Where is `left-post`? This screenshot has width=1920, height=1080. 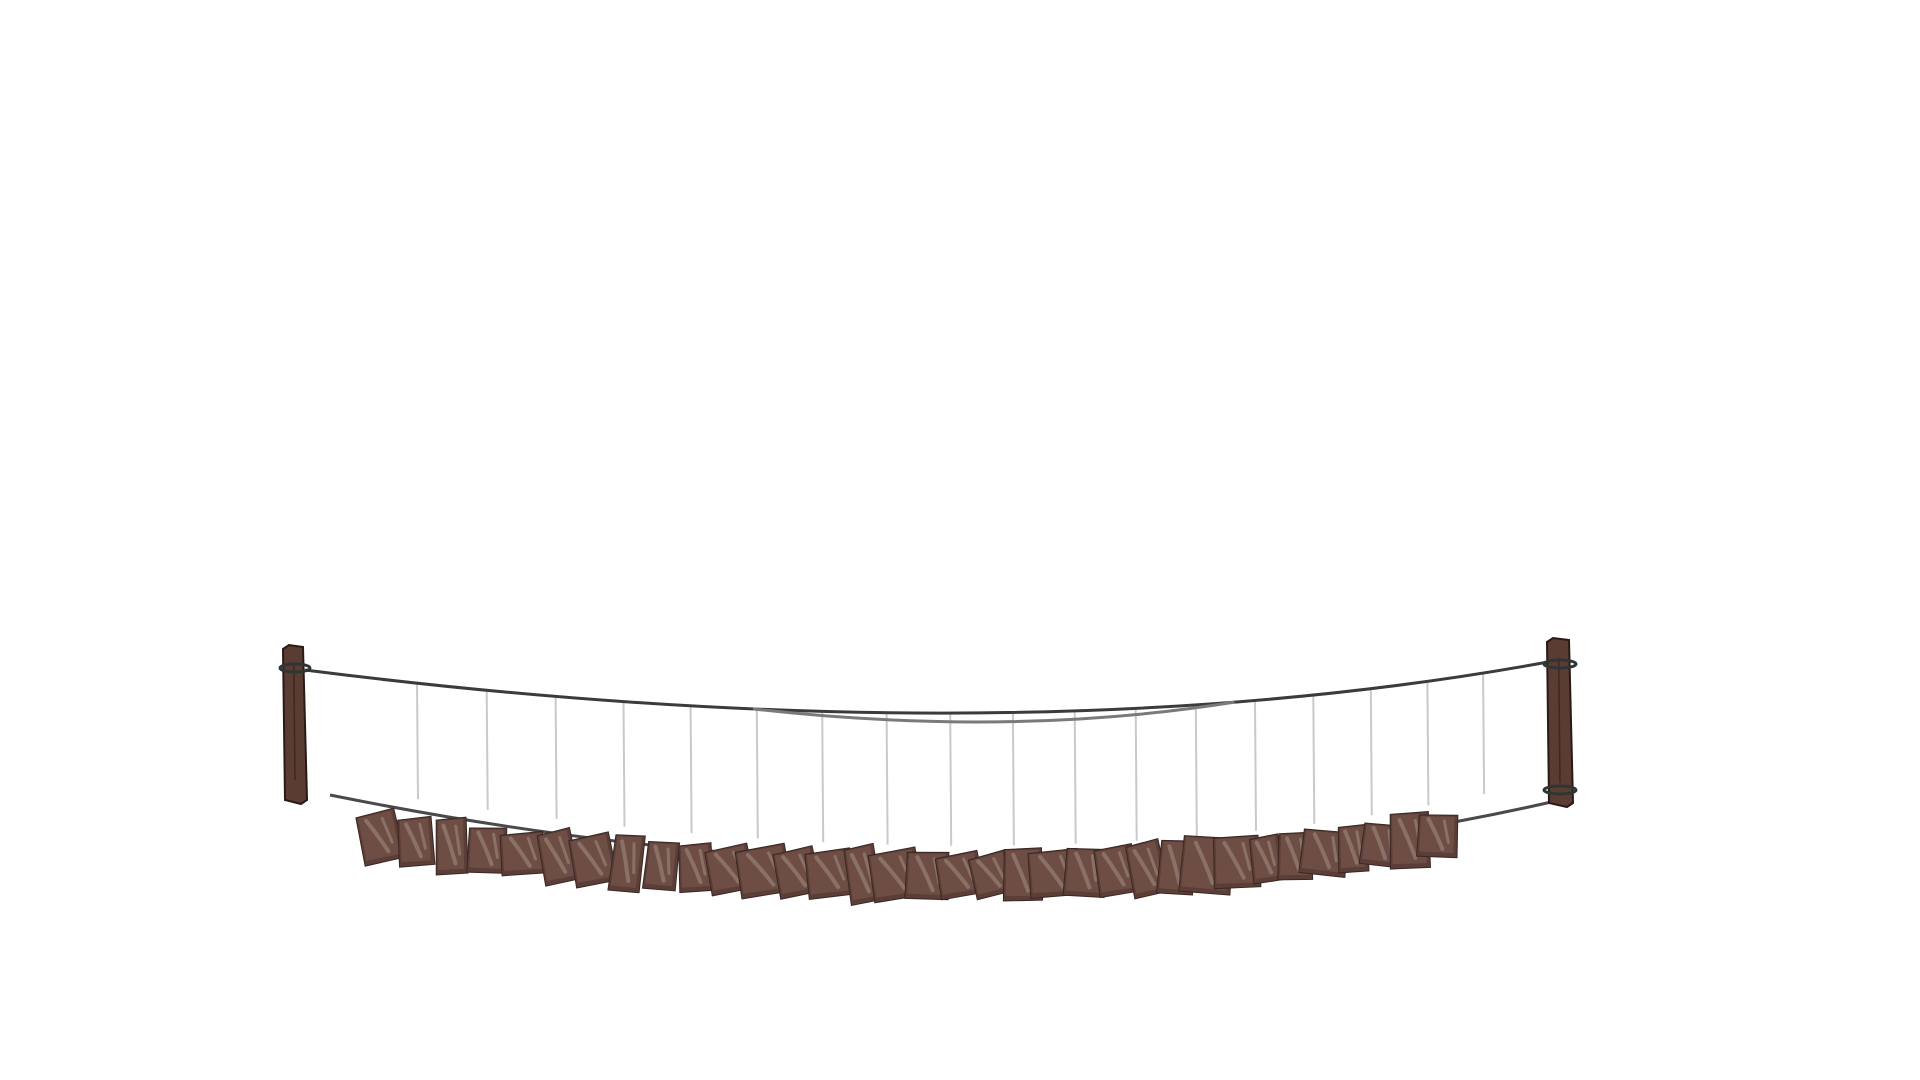
left-post is located at coordinates (295, 724).